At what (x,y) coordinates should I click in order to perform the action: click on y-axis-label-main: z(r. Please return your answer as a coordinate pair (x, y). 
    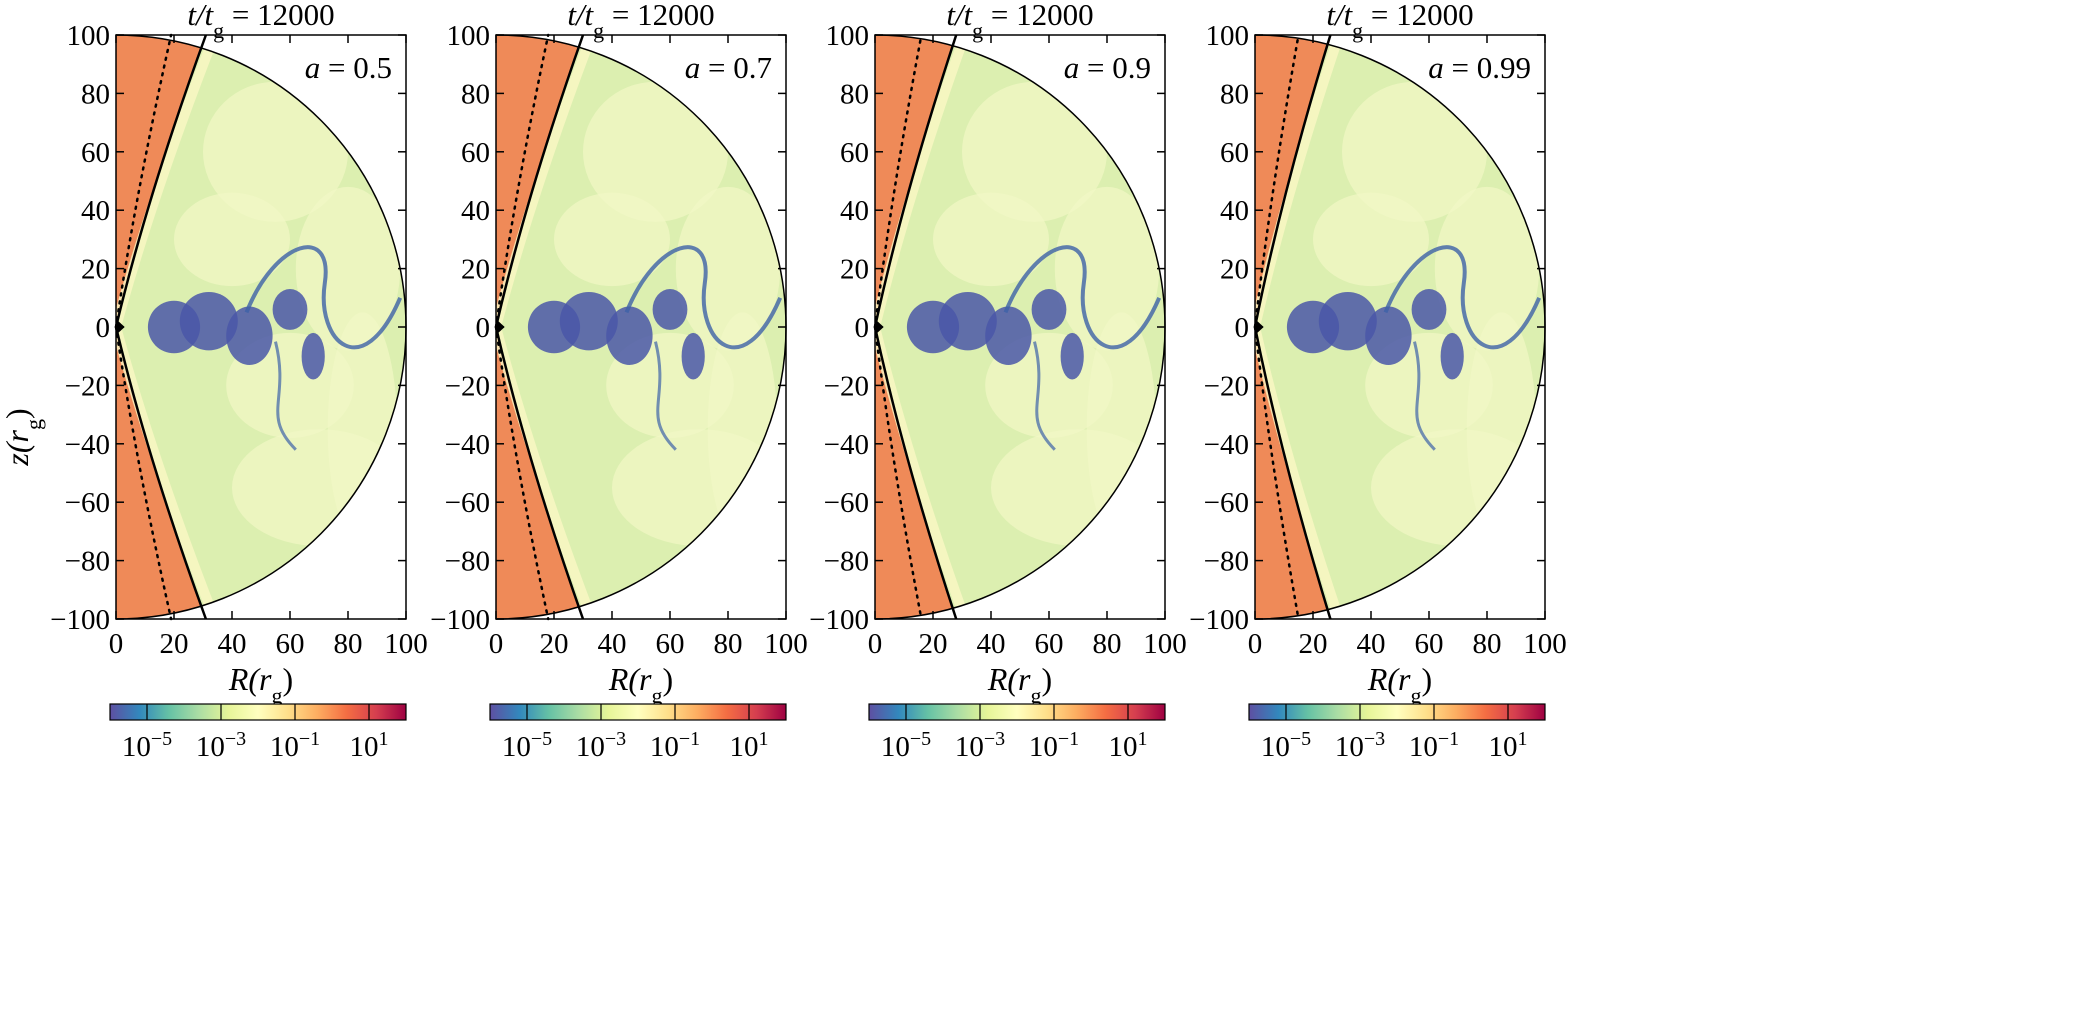
    Looking at the image, I should click on (17, 448).